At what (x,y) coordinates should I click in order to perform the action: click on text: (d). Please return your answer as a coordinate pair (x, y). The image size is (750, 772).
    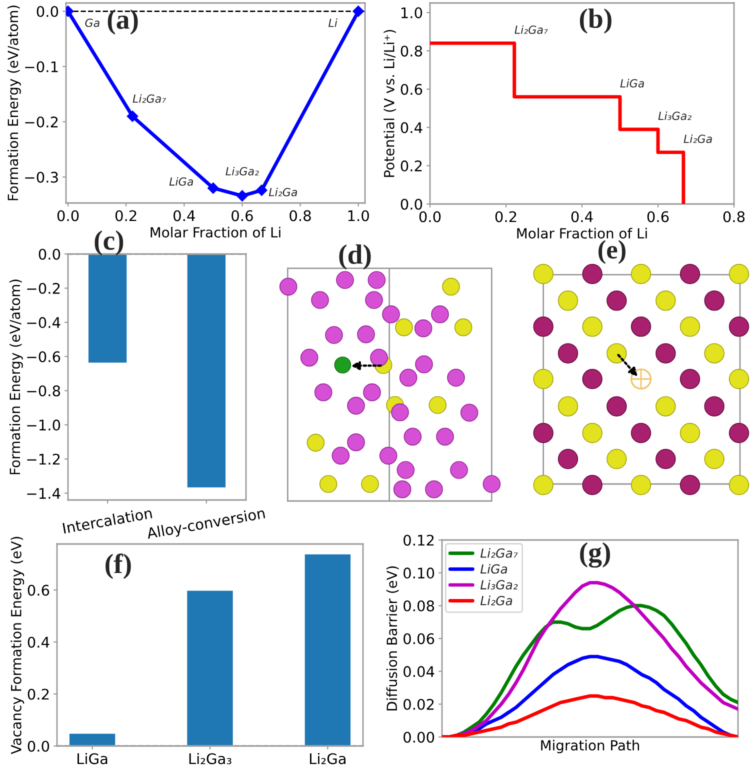
    Looking at the image, I should click on (355, 257).